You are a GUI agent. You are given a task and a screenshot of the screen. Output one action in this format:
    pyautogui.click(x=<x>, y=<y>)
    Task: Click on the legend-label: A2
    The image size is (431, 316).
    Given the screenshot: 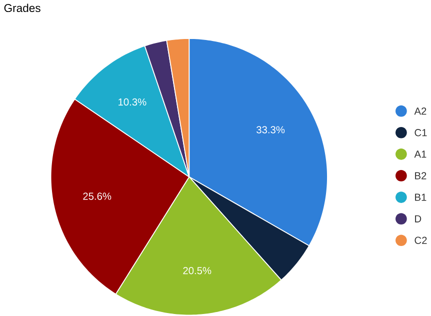 What is the action you would take?
    pyautogui.click(x=420, y=111)
    